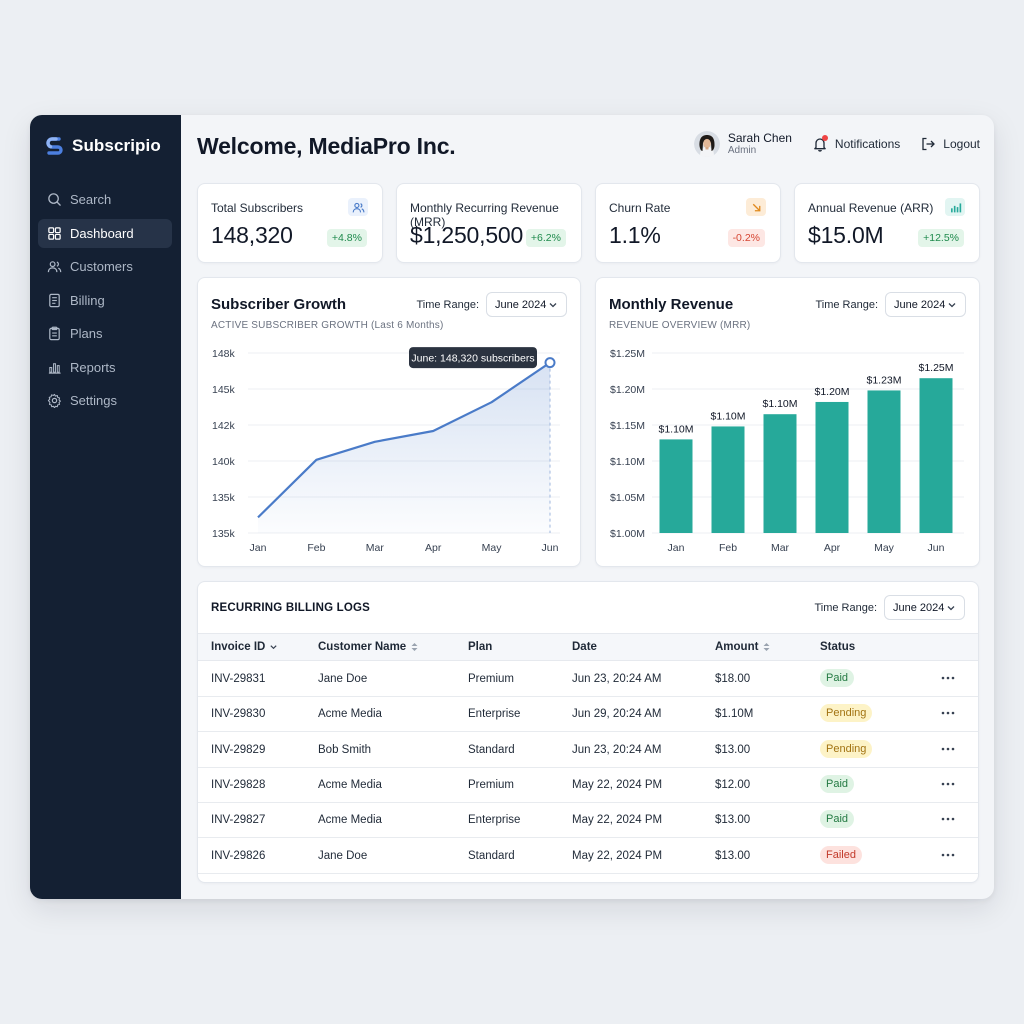 The image size is (1024, 1024). I want to click on panel-subtitle: ACTIVE SUBSCRIBER GROWTH (Last 6 Months), so click(327, 325).